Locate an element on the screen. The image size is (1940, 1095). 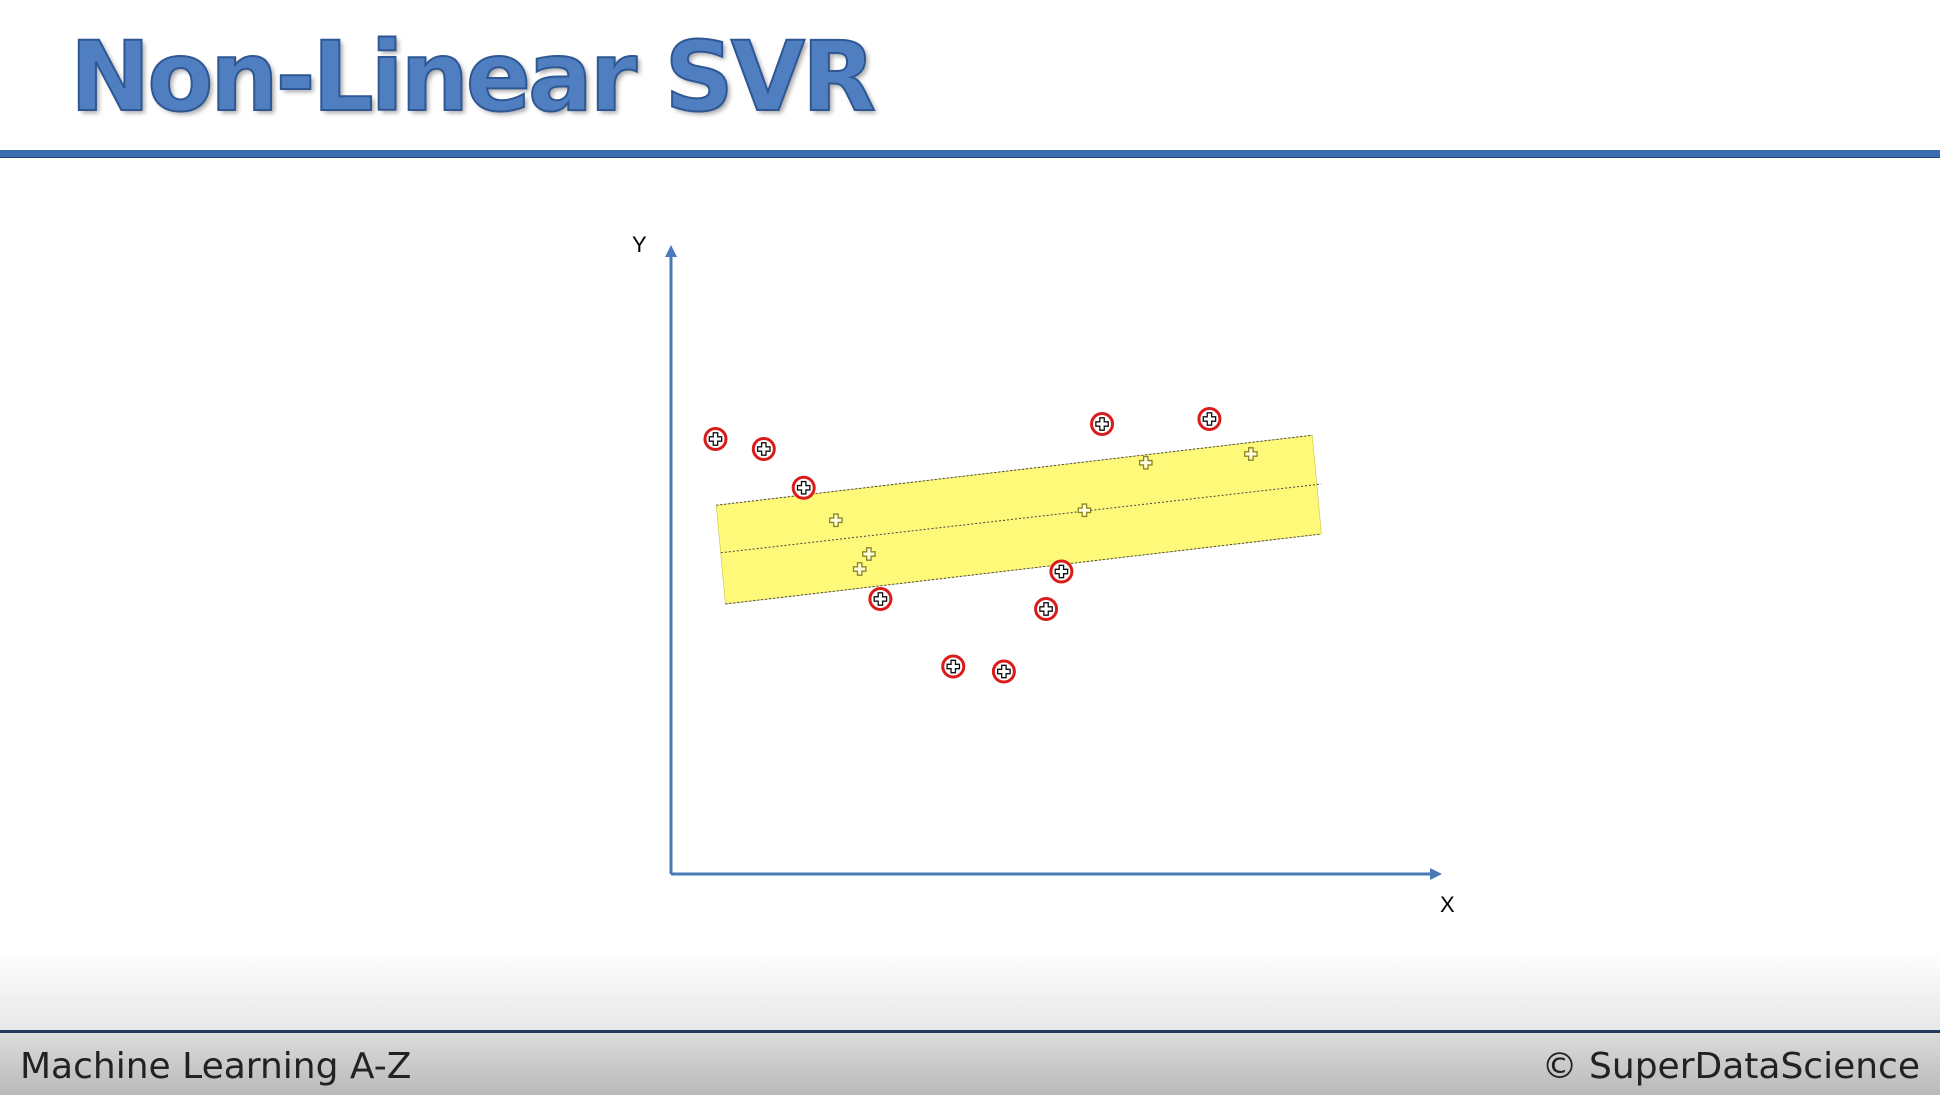
x-axis-label: X is located at coordinates (1447, 904).